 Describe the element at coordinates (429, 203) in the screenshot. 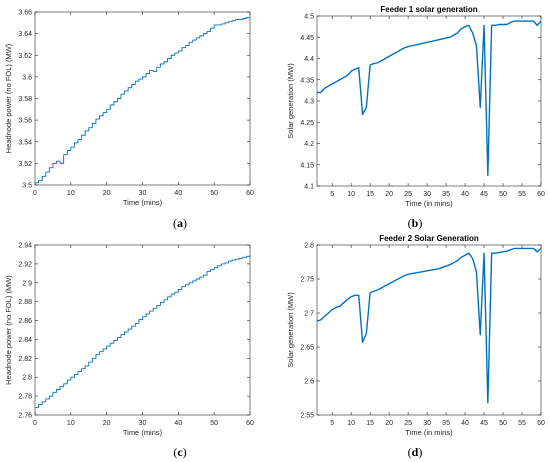

I see `panel-b-xlabel: Time (in mins)` at that location.